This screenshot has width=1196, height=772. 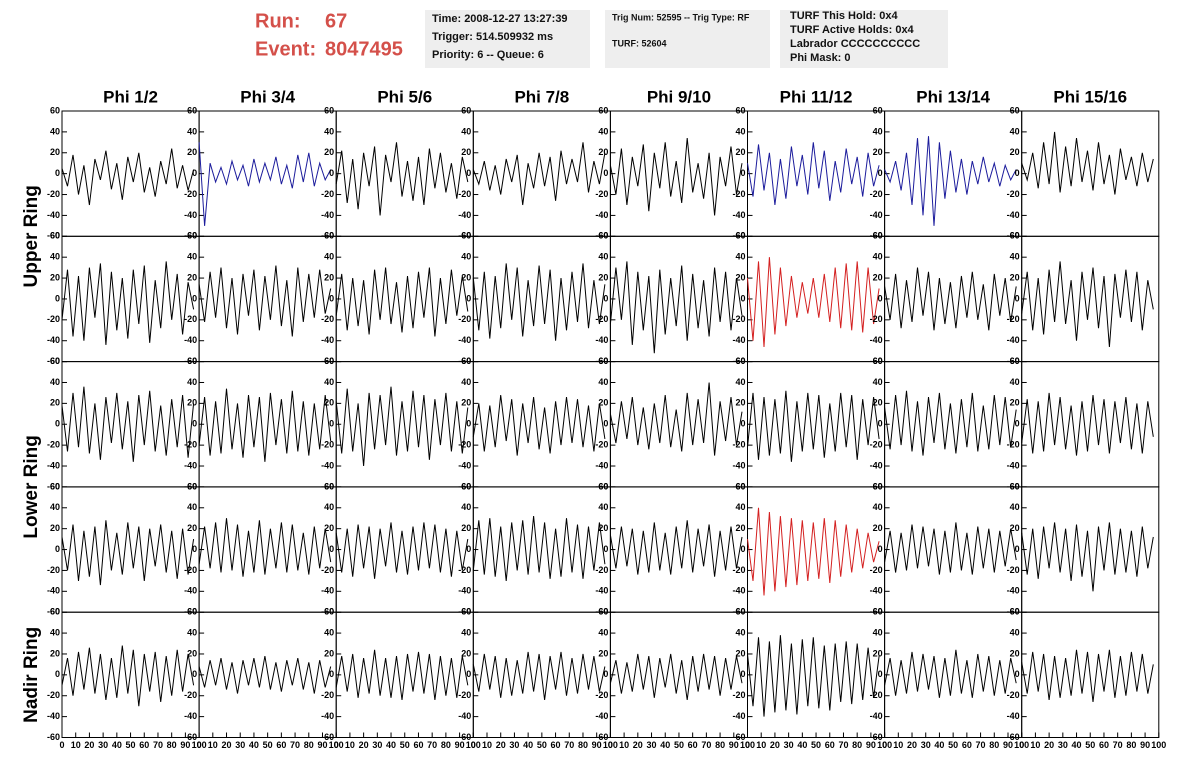 I want to click on run-number: 67, so click(x=336, y=21).